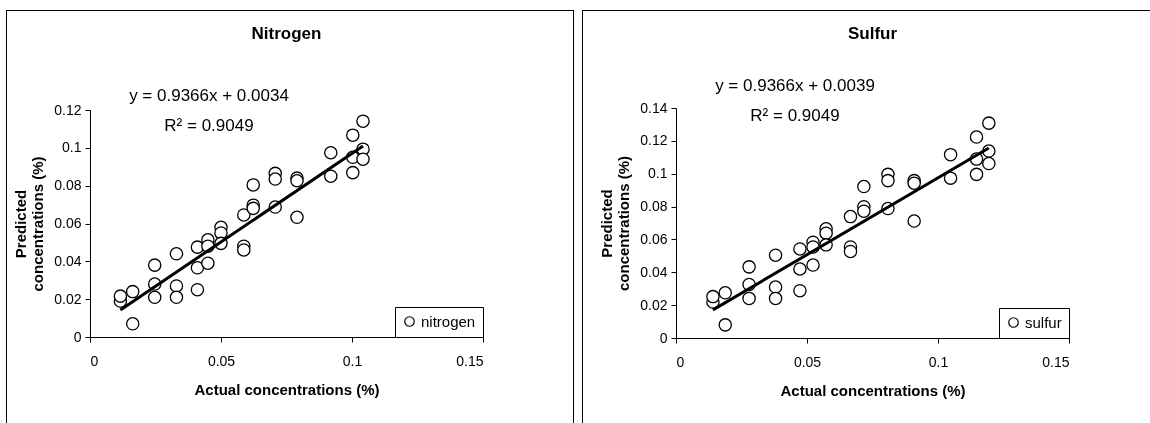 This screenshot has width=1150, height=423. What do you see at coordinates (1043, 322) in the screenshot?
I see `legend-label: sulfur` at bounding box center [1043, 322].